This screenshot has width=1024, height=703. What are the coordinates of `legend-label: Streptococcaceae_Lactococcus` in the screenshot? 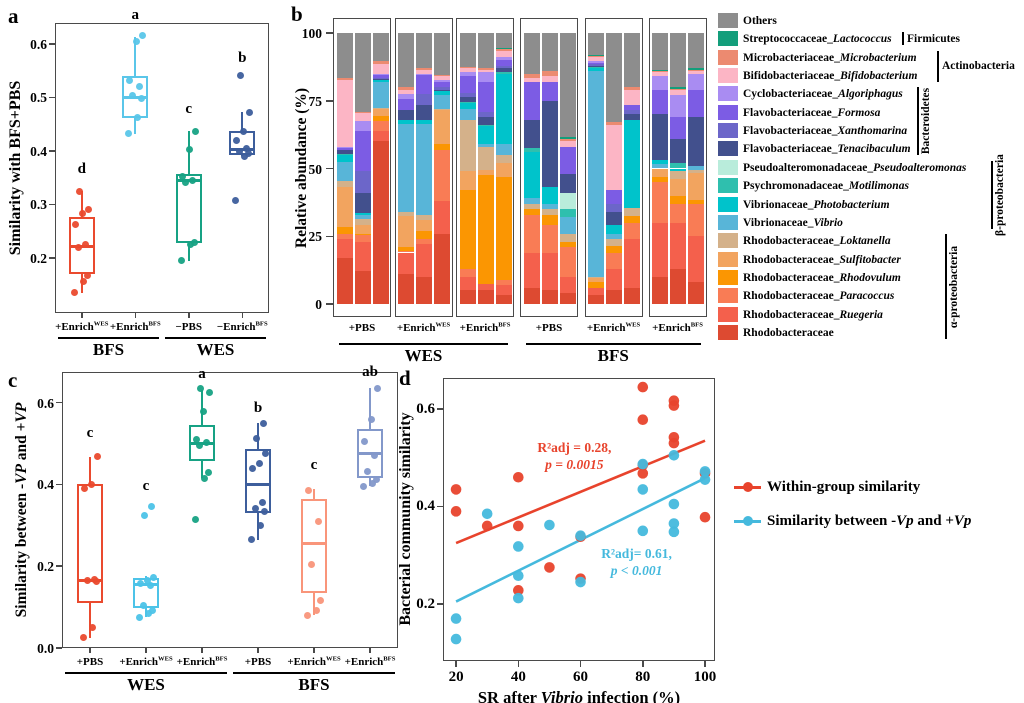 It's located at (817, 39).